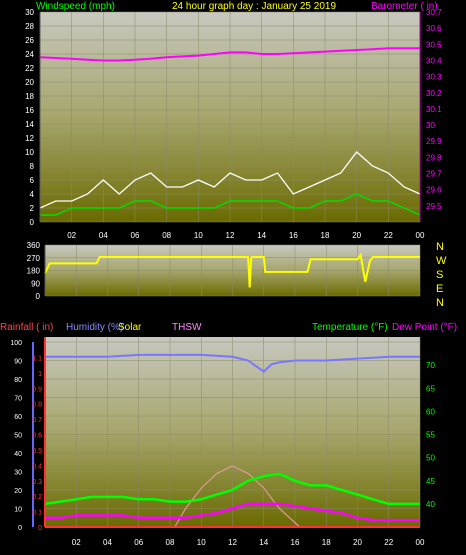  I want to click on humidity-tick-label: 50, so click(18, 436).